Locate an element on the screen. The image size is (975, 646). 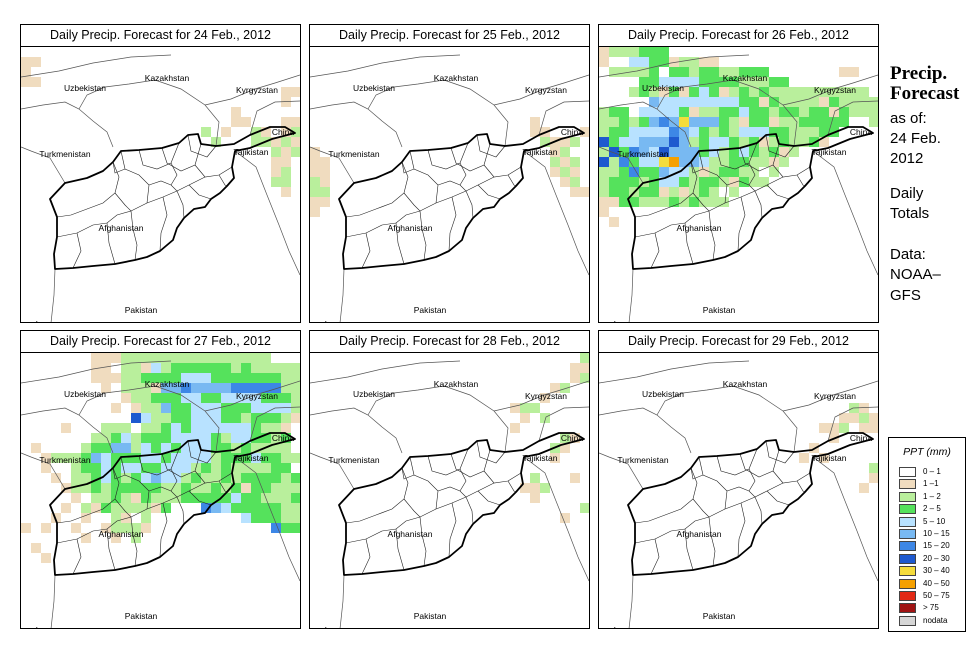
data-source-line1: Data: is located at coordinates (908, 254).